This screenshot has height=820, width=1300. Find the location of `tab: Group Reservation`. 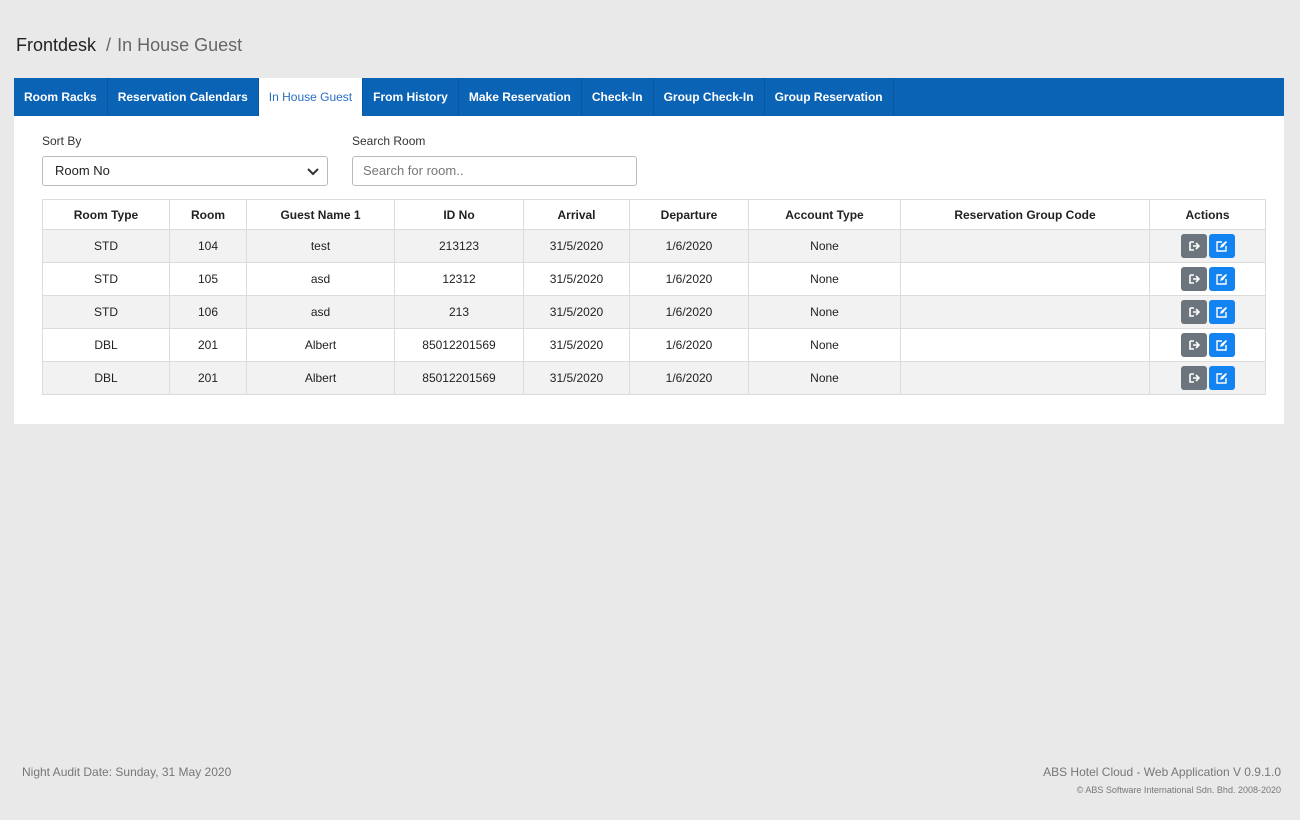

tab: Group Reservation is located at coordinates (829, 97).